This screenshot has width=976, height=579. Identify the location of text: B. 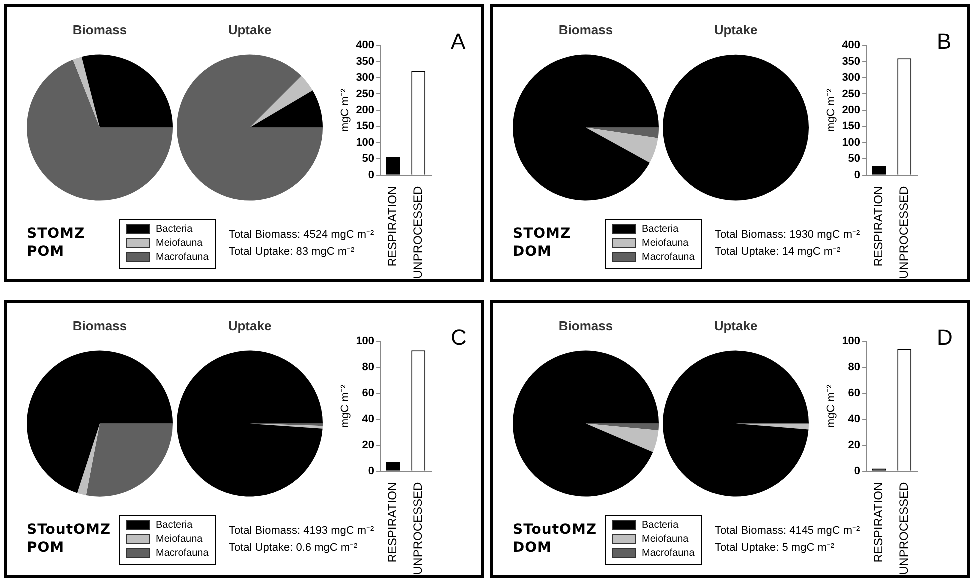
(944, 42).